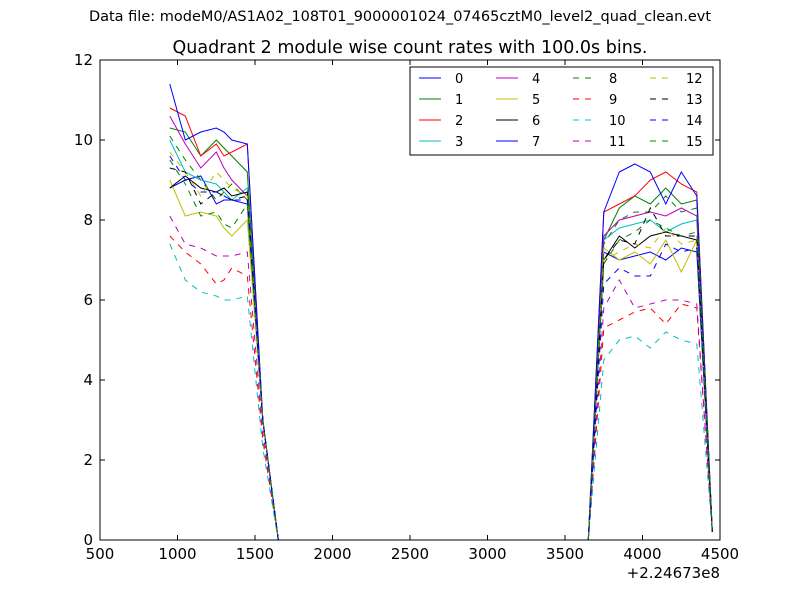 The height and width of the screenshot is (600, 800). Describe the element at coordinates (88, 540) in the screenshot. I see `y-tick-label: 0` at that location.